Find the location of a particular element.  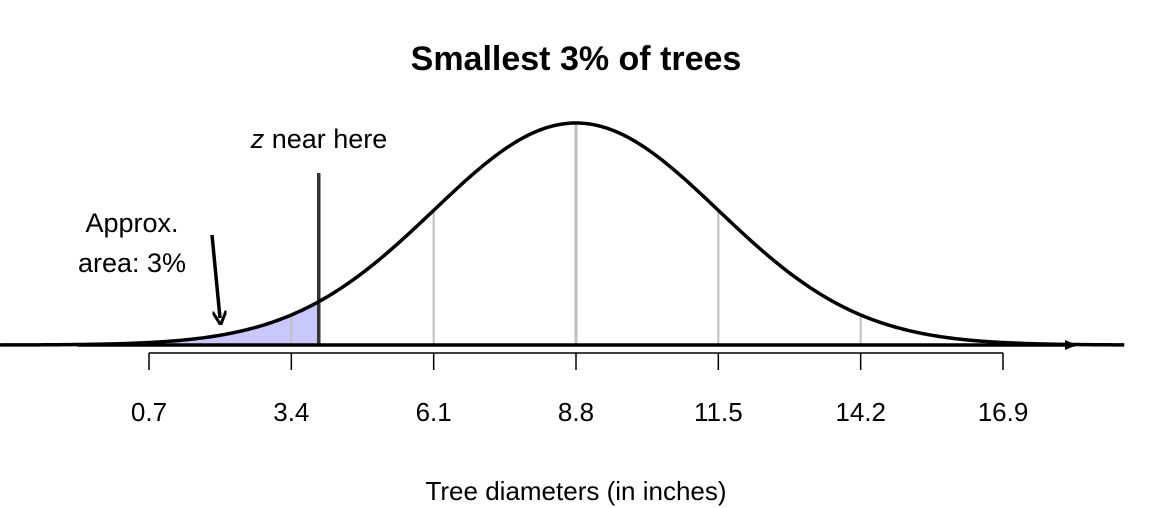

area-pointer-arrow is located at coordinates (215, 276).